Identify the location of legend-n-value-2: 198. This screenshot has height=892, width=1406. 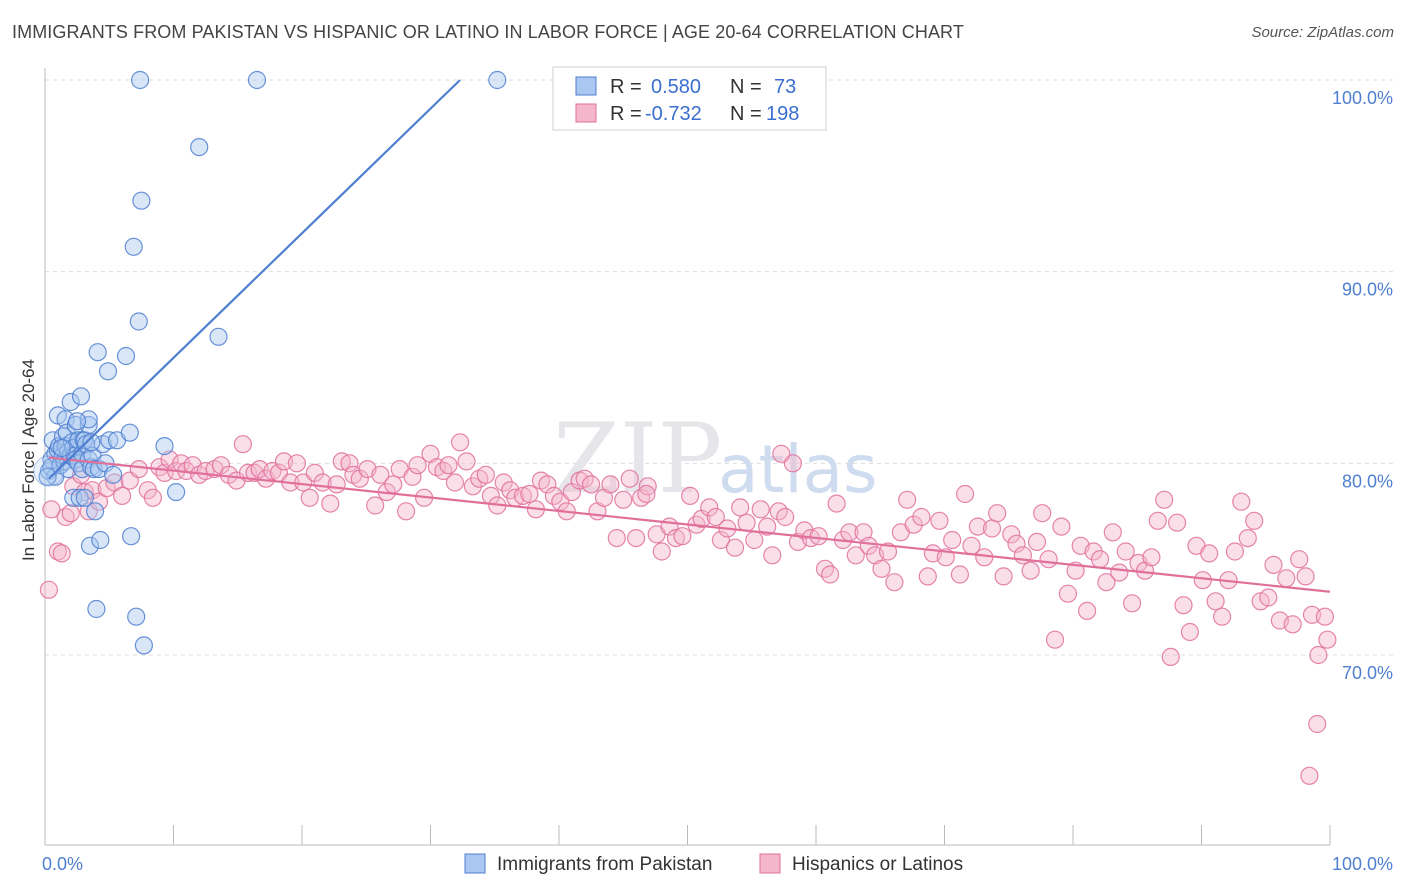
(782, 114).